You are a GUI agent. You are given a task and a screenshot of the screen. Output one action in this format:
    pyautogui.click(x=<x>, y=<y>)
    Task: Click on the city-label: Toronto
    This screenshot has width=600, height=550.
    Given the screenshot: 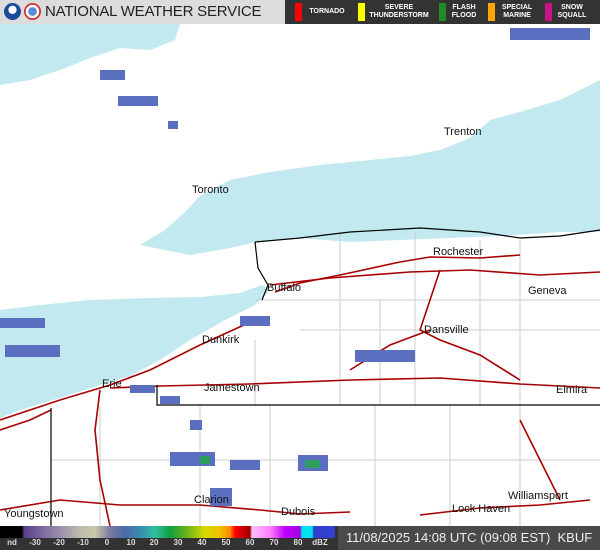 What is the action you would take?
    pyautogui.click(x=210, y=190)
    